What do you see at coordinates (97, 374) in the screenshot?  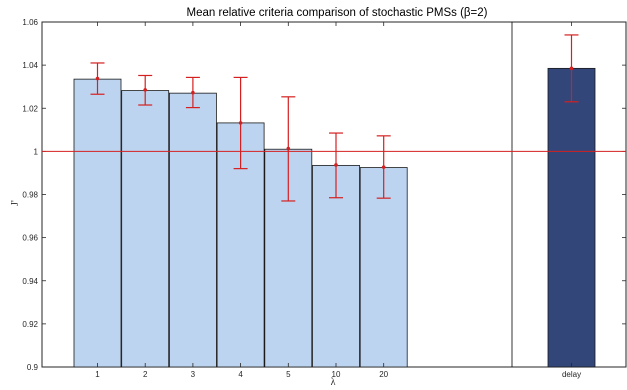 I see `x-tick-label: 1` at bounding box center [97, 374].